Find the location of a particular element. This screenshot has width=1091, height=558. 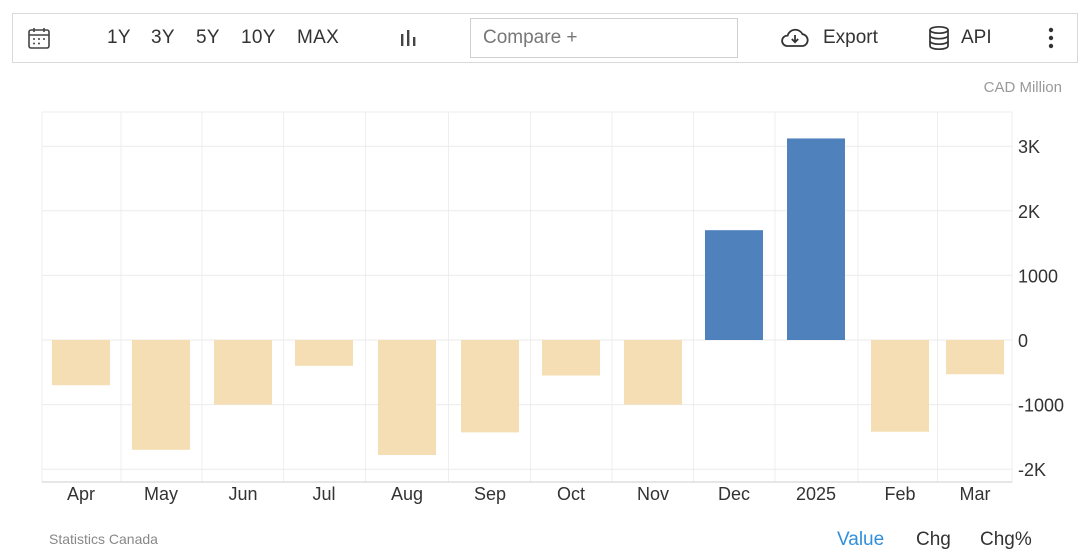

bar-jul is located at coordinates (324, 353).